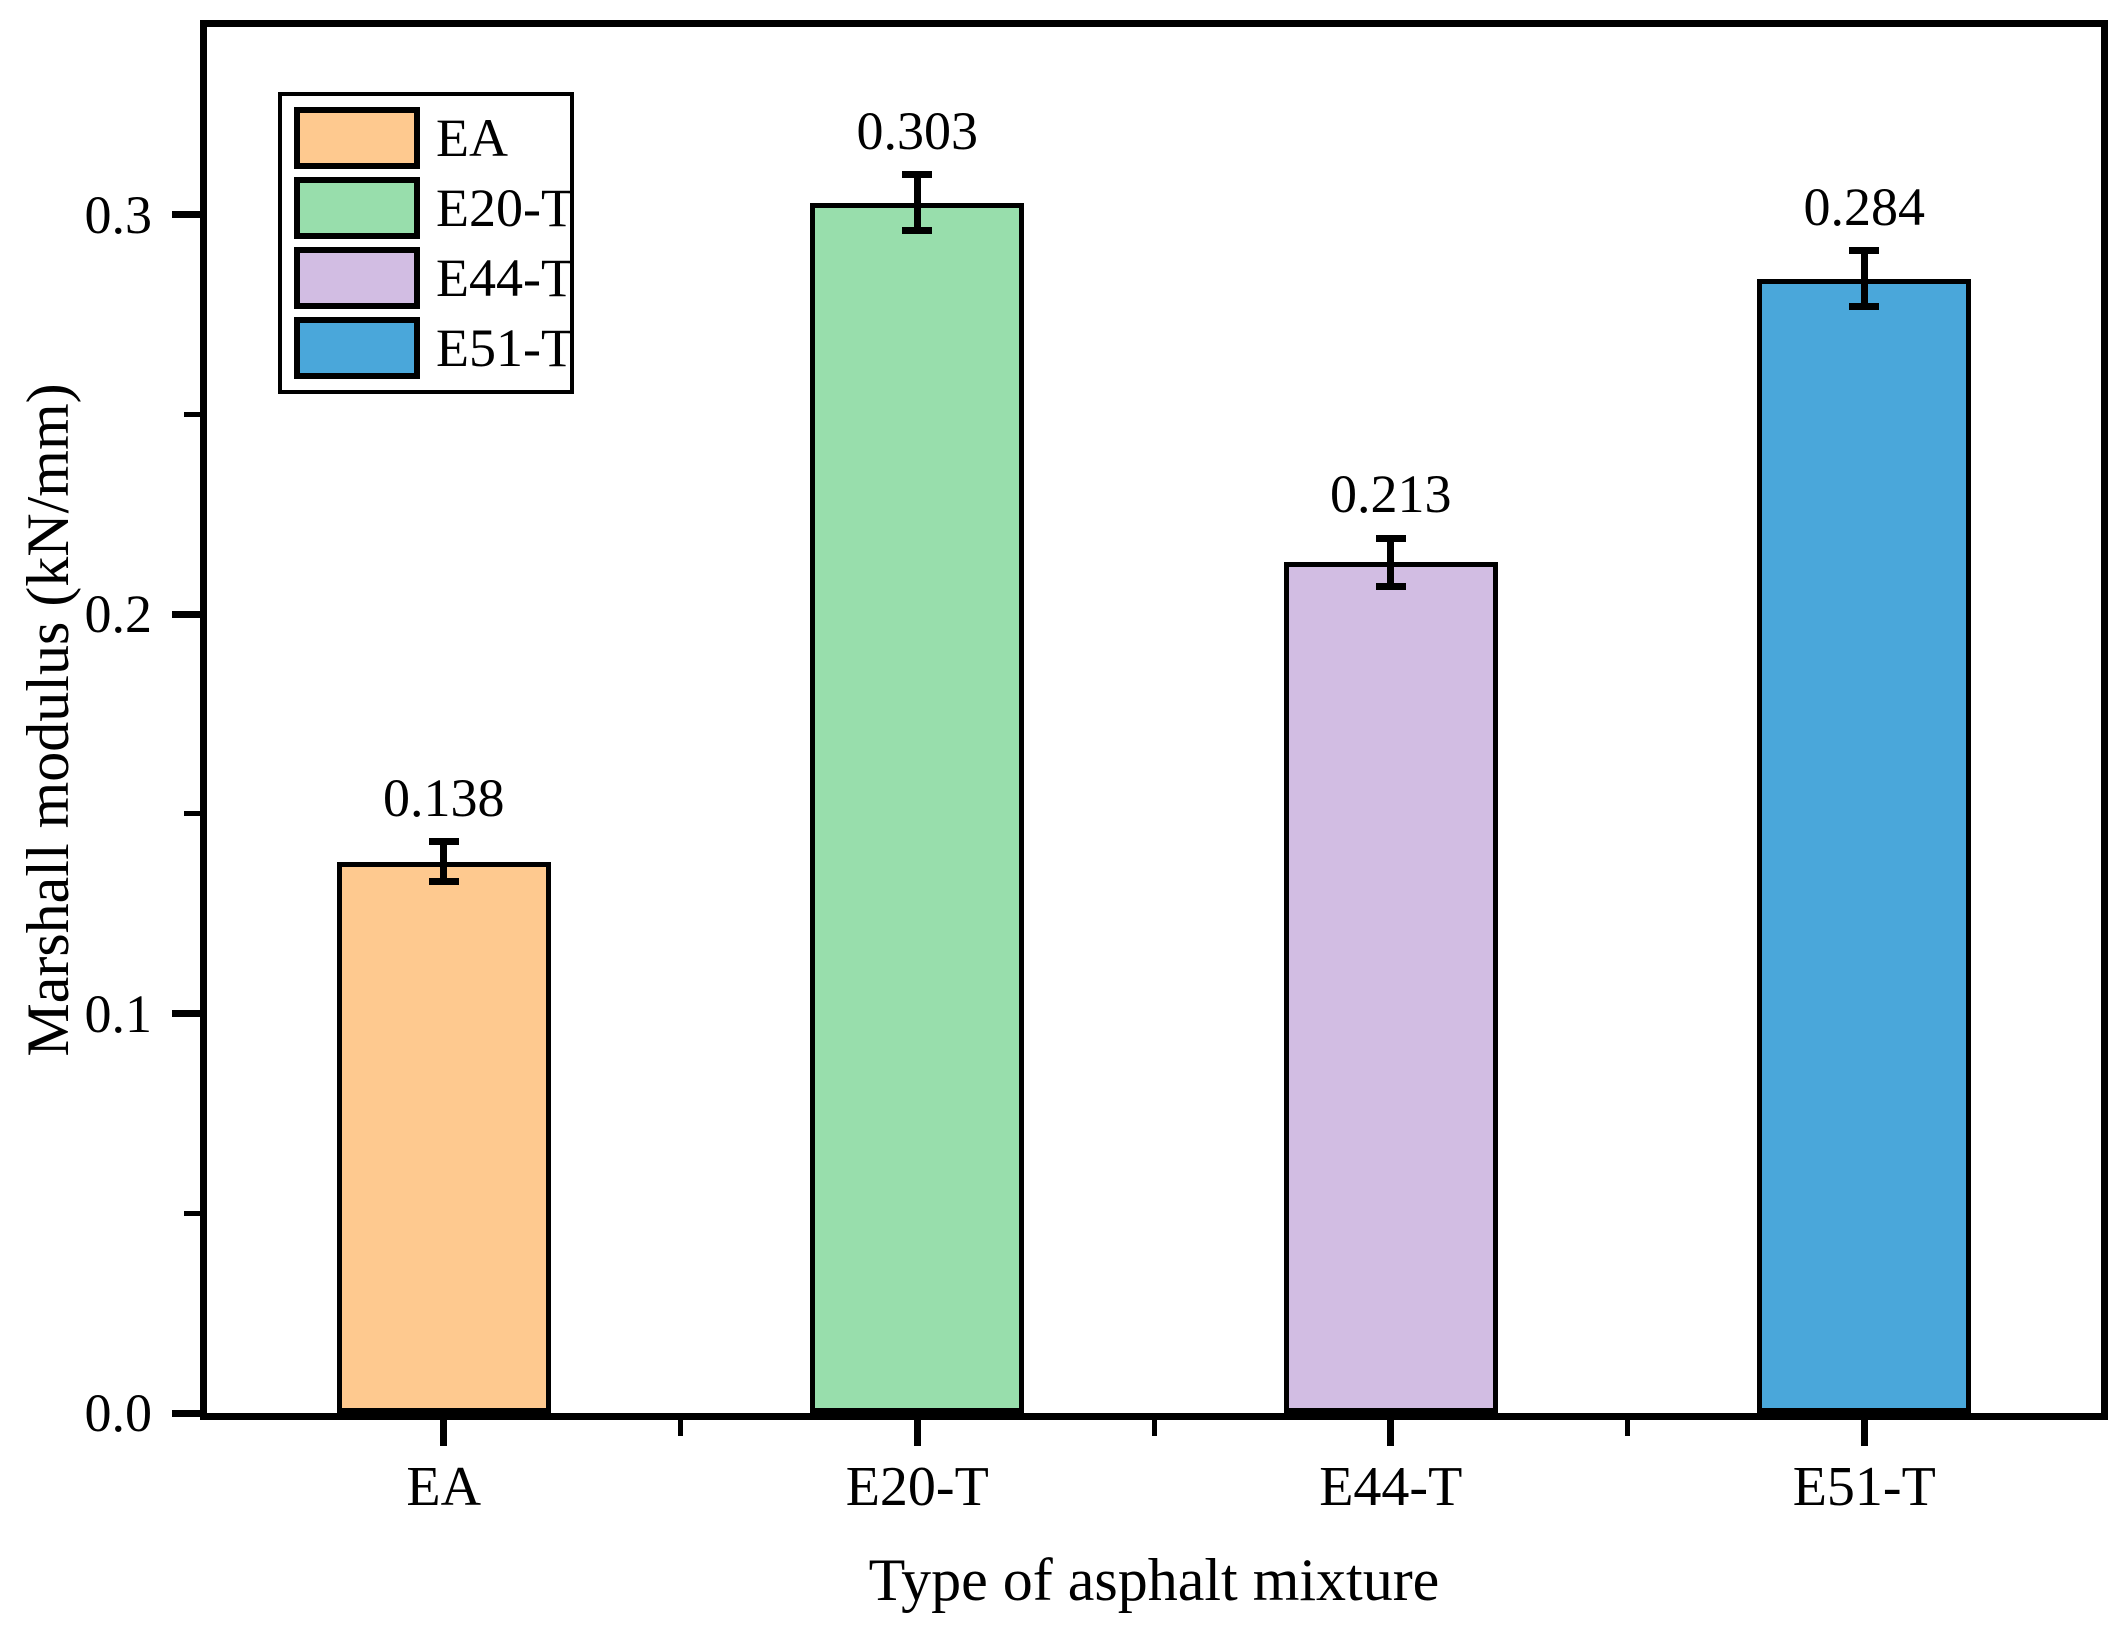 Image resolution: width=2124 pixels, height=1625 pixels. I want to click on bar-value-label: 0.213, so click(1391, 494).